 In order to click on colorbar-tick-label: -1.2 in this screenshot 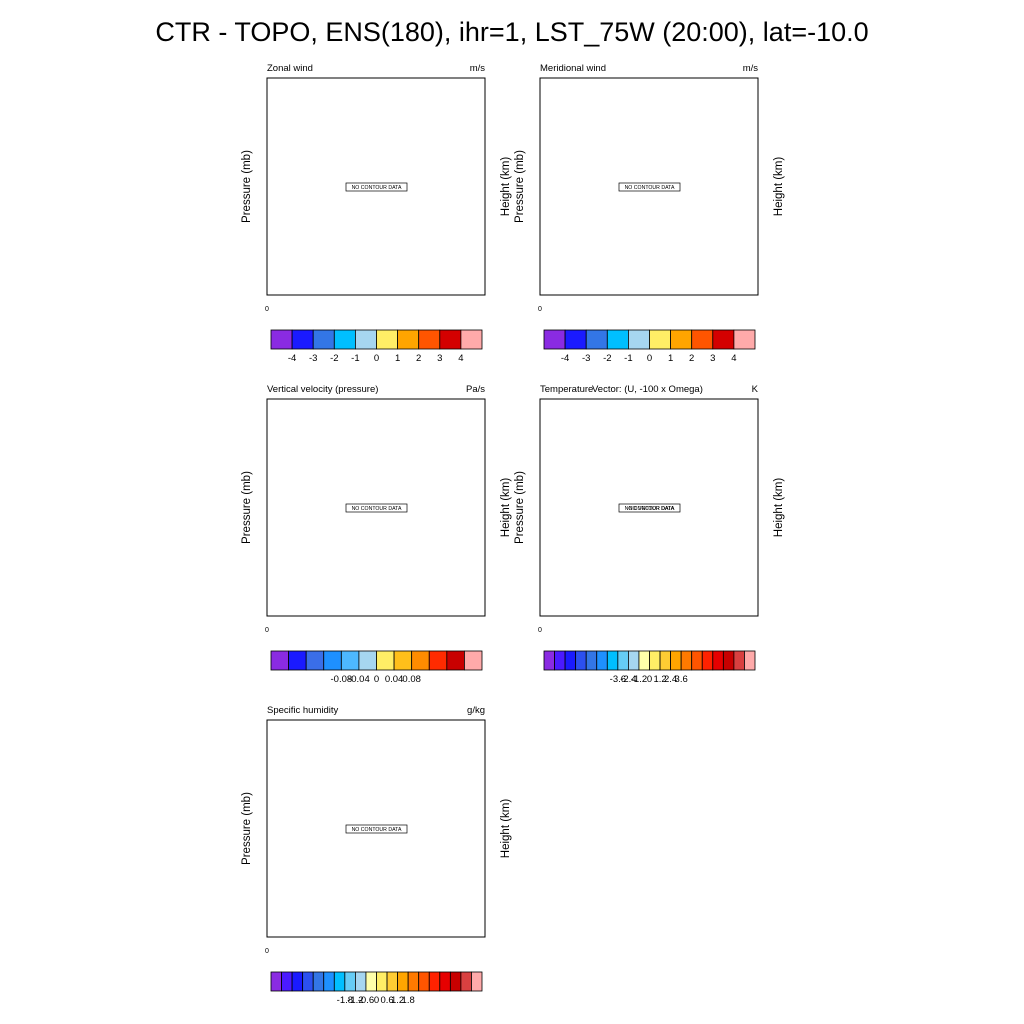, I will do `click(639, 679)`.